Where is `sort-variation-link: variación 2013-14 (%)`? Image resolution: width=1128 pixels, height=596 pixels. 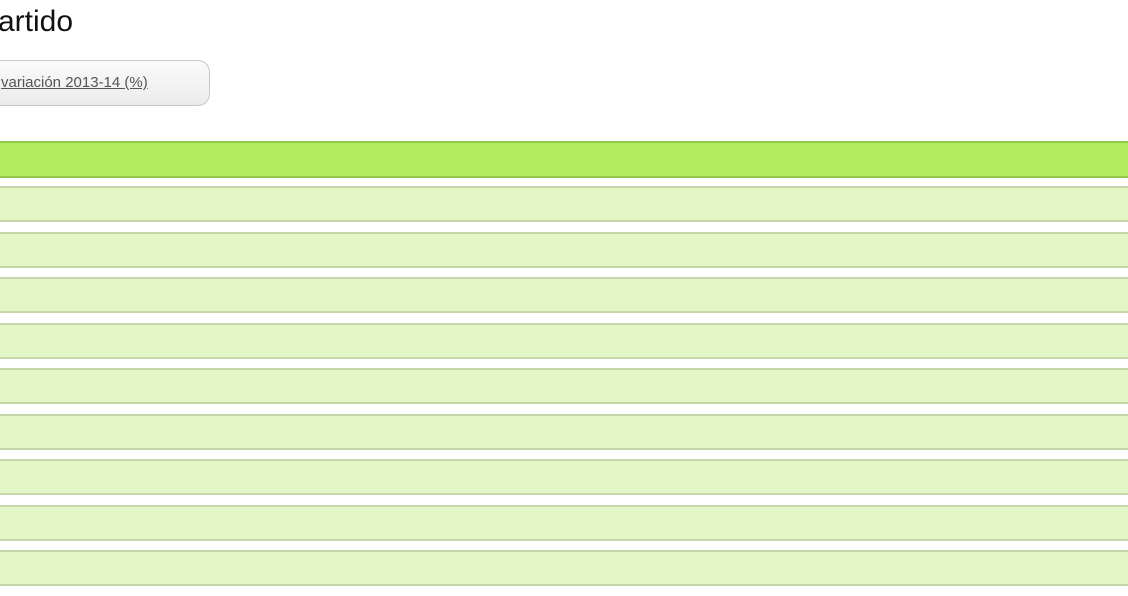
sort-variation-link: variación 2013-14 (%) is located at coordinates (74, 82).